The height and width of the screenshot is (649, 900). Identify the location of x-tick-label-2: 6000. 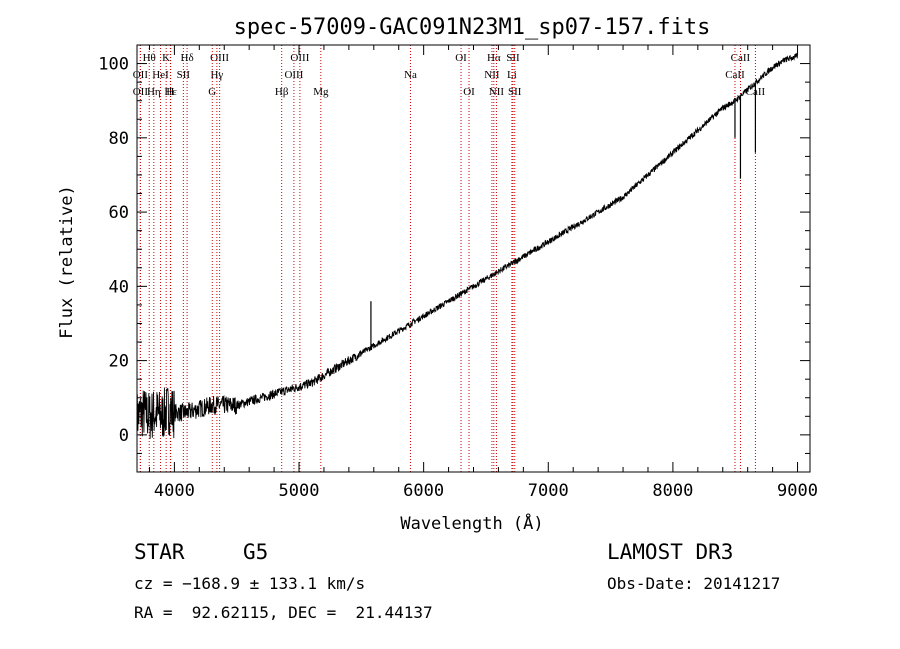
(423, 491).